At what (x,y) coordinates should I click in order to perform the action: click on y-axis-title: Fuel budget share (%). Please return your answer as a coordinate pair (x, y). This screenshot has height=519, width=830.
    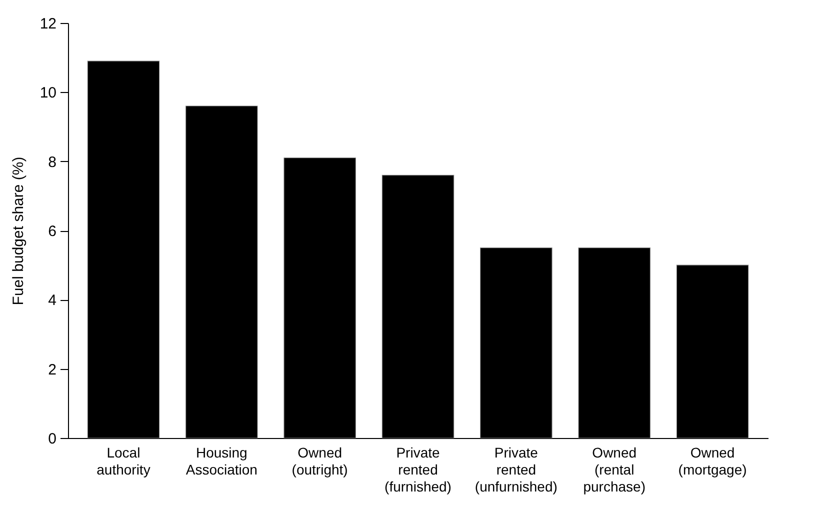
    Looking at the image, I should click on (18, 231).